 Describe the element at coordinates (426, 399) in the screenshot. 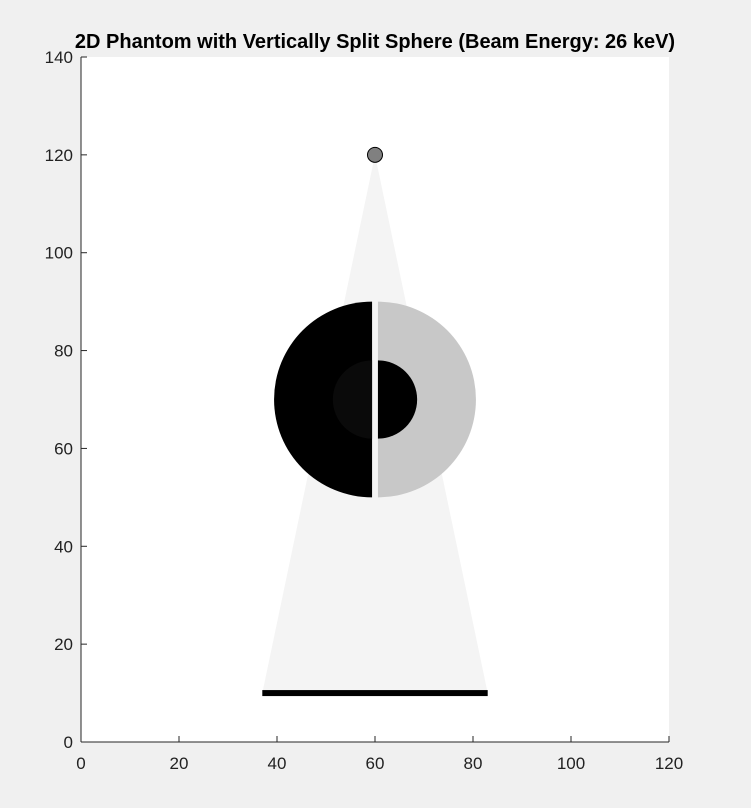

I see `sphere-right-half` at that location.